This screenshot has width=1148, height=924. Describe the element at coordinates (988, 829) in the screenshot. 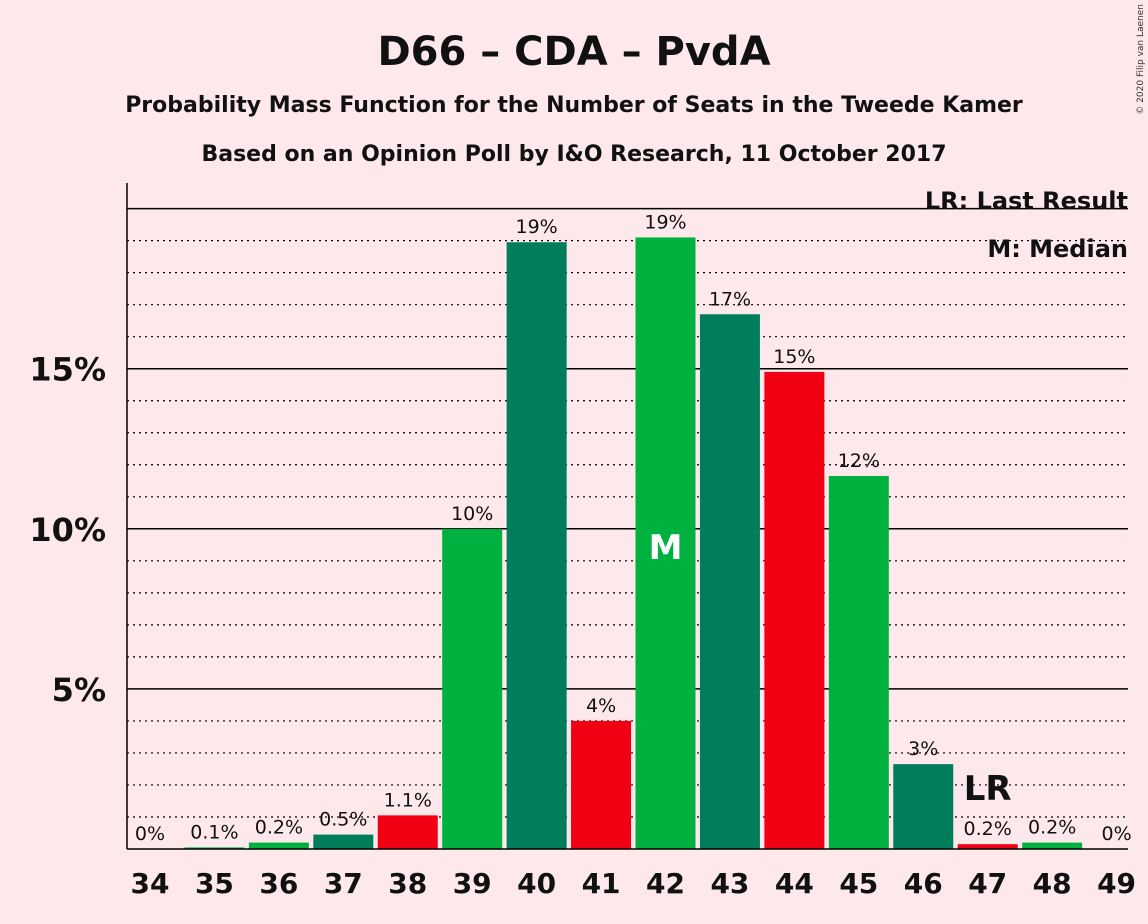

I see `bar-label-47: 0.2%` at that location.